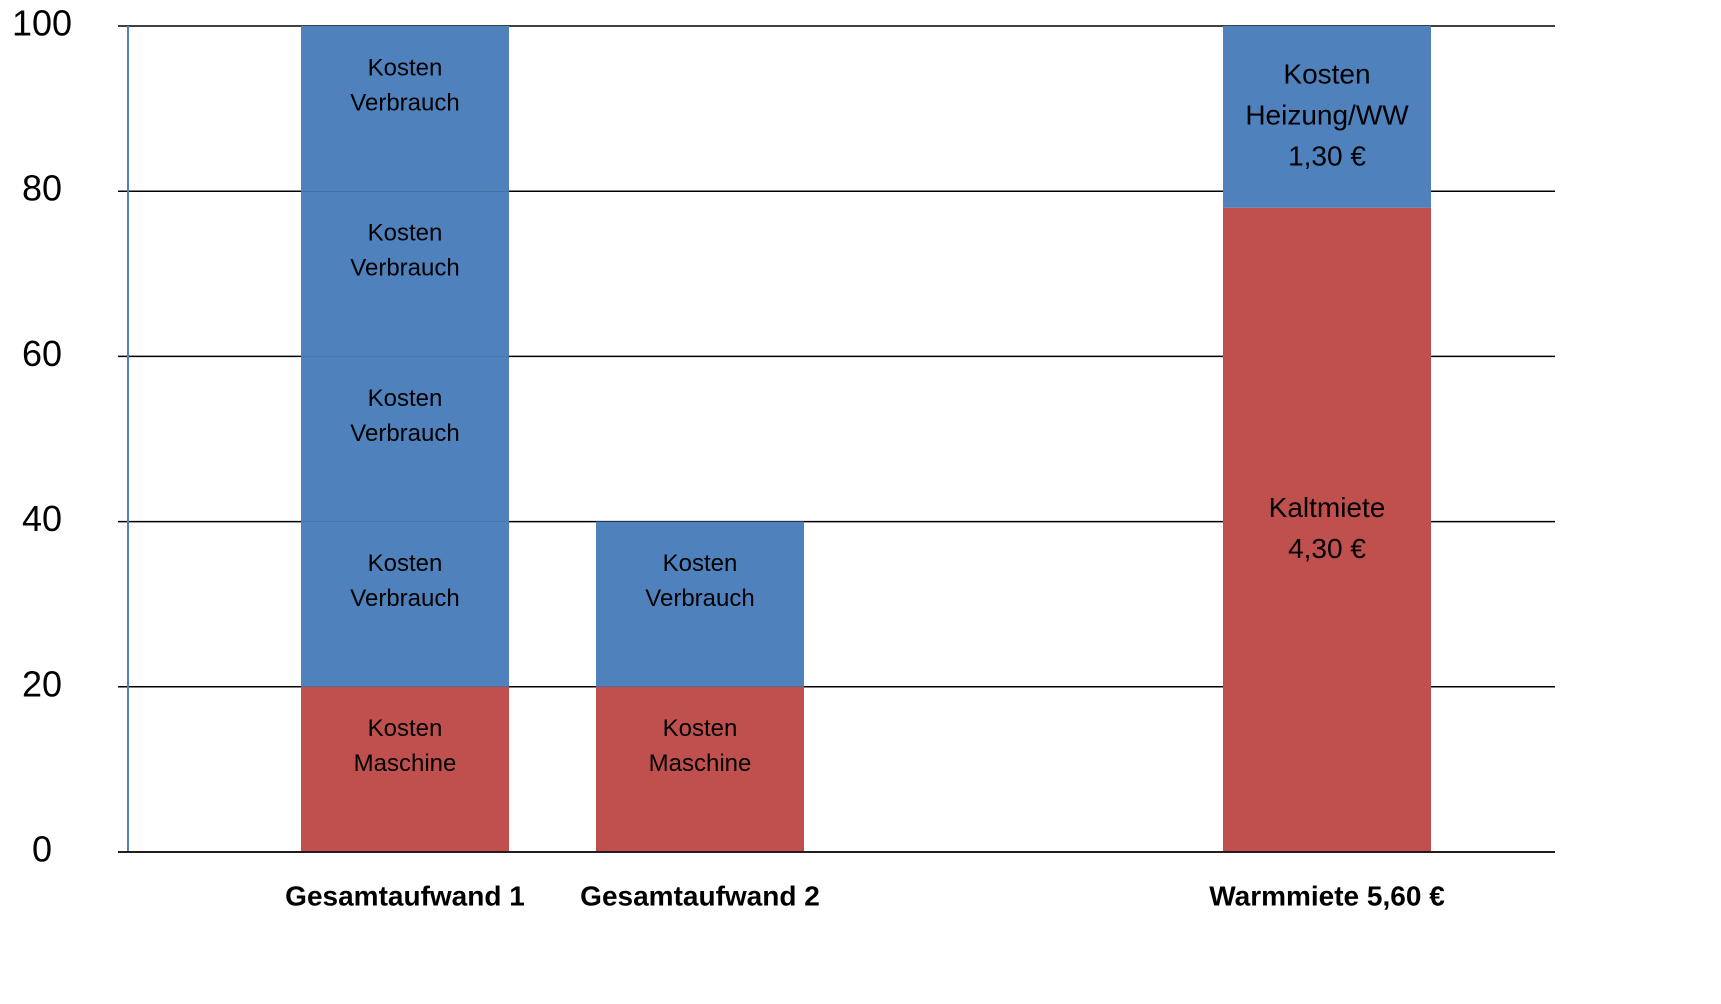 The image size is (1721, 1004). Describe the element at coordinates (1327, 114) in the screenshot. I see `segment-label: Heizung/WW` at that location.